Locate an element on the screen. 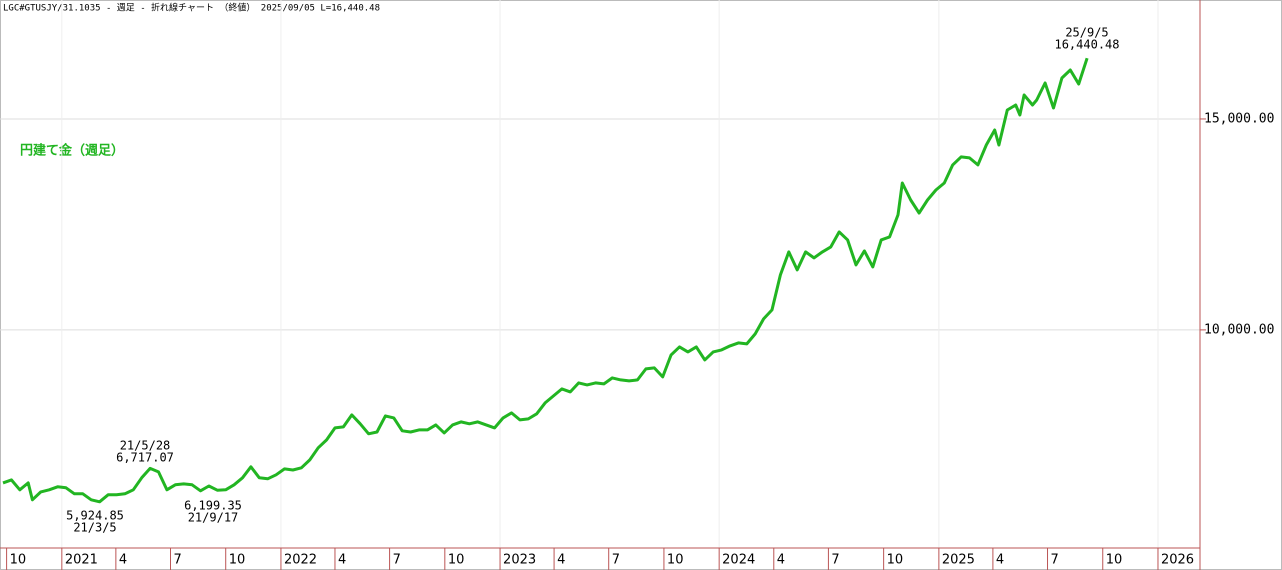  y-tick-label: 10,000.00 is located at coordinates (1239, 329).